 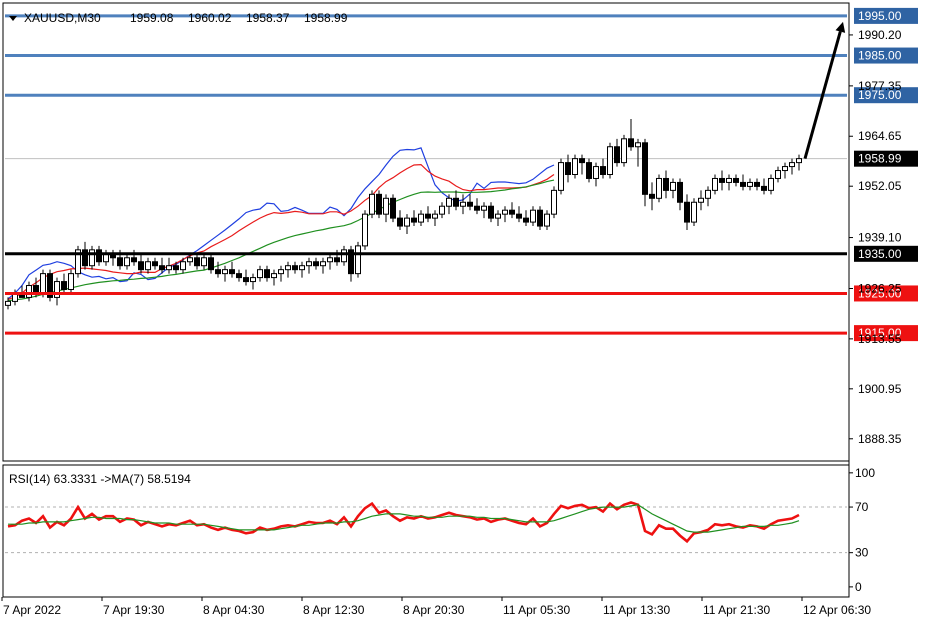 I want to click on projection-arrow-head, so click(x=840, y=27).